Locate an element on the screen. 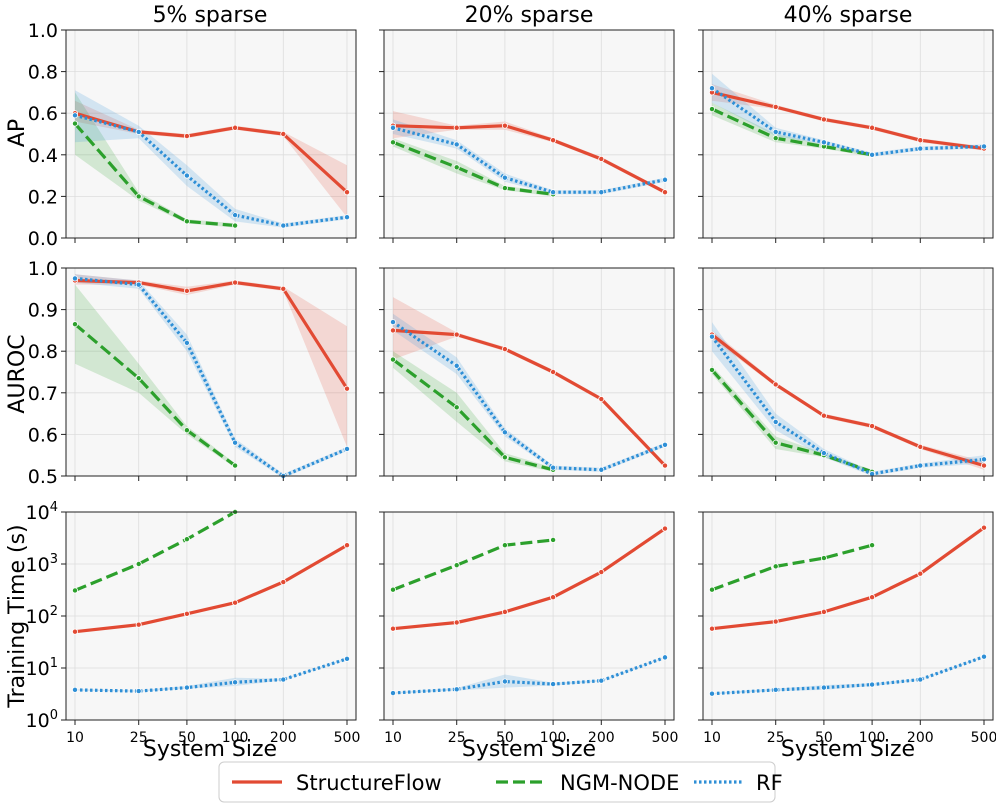 This screenshot has width=996, height=806. ylabel-training-time: Training Time (s) is located at coordinates (17, 616).